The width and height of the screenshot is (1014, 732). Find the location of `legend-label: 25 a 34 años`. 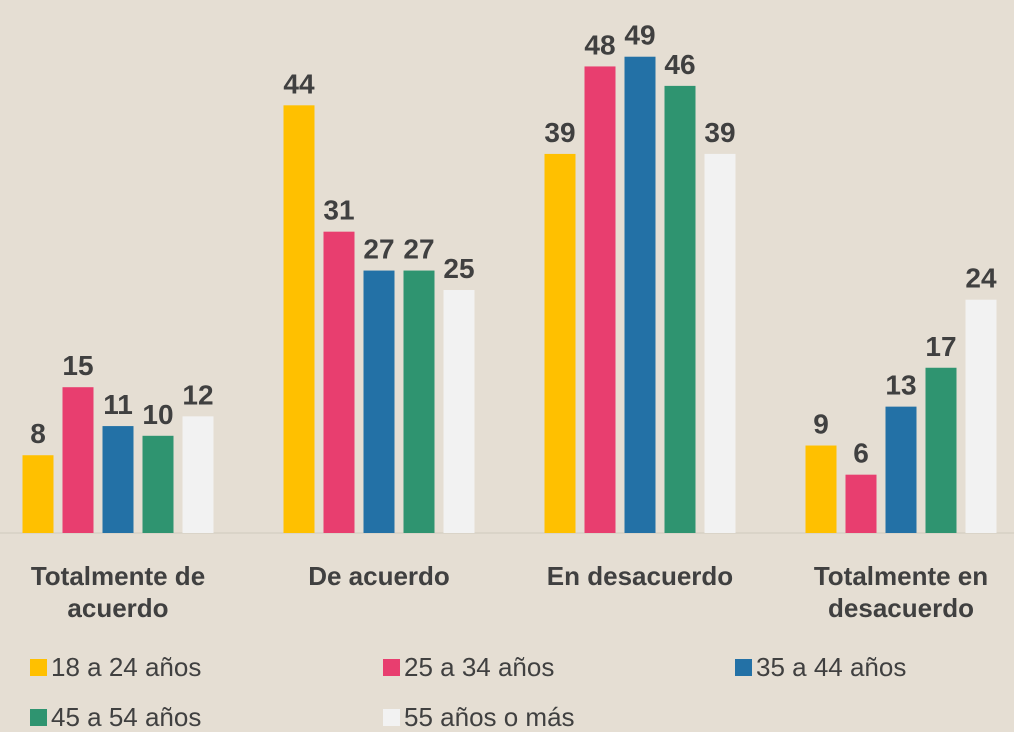

legend-label: 25 a 34 años is located at coordinates (479, 666).